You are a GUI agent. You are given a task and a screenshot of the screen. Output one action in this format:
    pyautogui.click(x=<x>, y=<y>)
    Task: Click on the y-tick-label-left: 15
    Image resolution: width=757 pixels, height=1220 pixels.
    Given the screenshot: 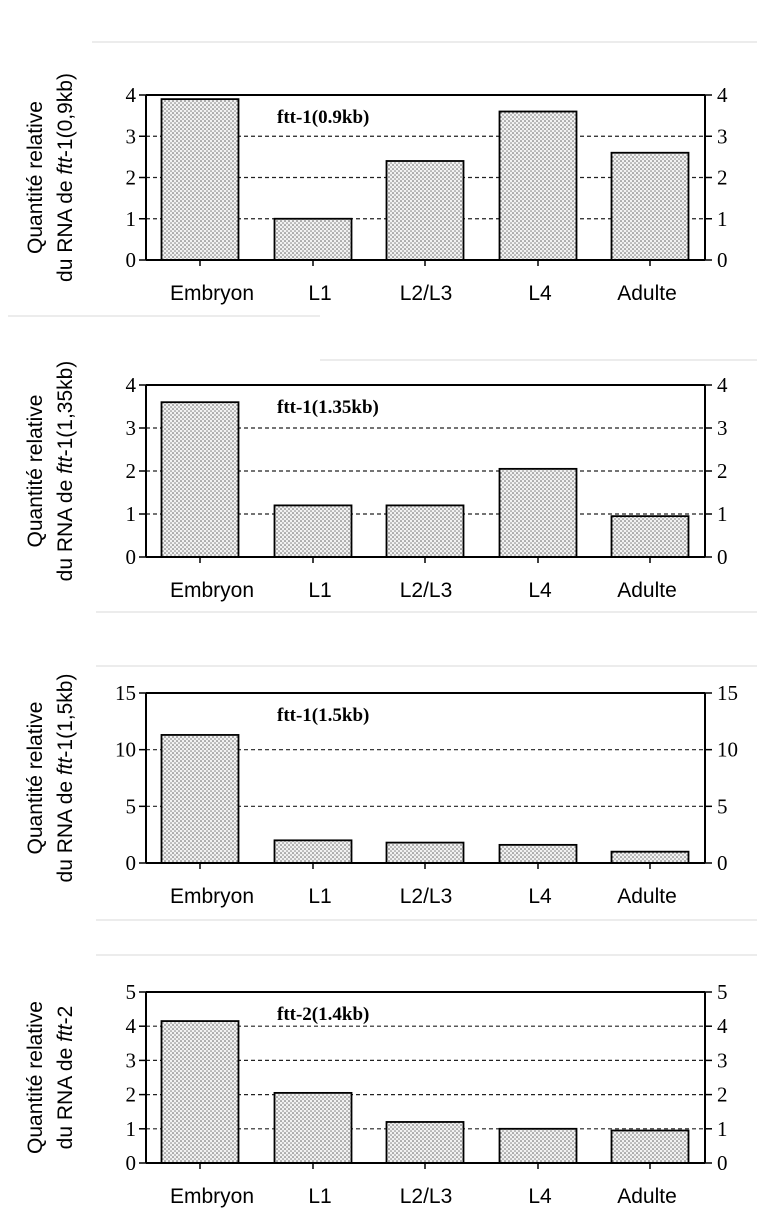 What is the action you would take?
    pyautogui.click(x=125, y=693)
    